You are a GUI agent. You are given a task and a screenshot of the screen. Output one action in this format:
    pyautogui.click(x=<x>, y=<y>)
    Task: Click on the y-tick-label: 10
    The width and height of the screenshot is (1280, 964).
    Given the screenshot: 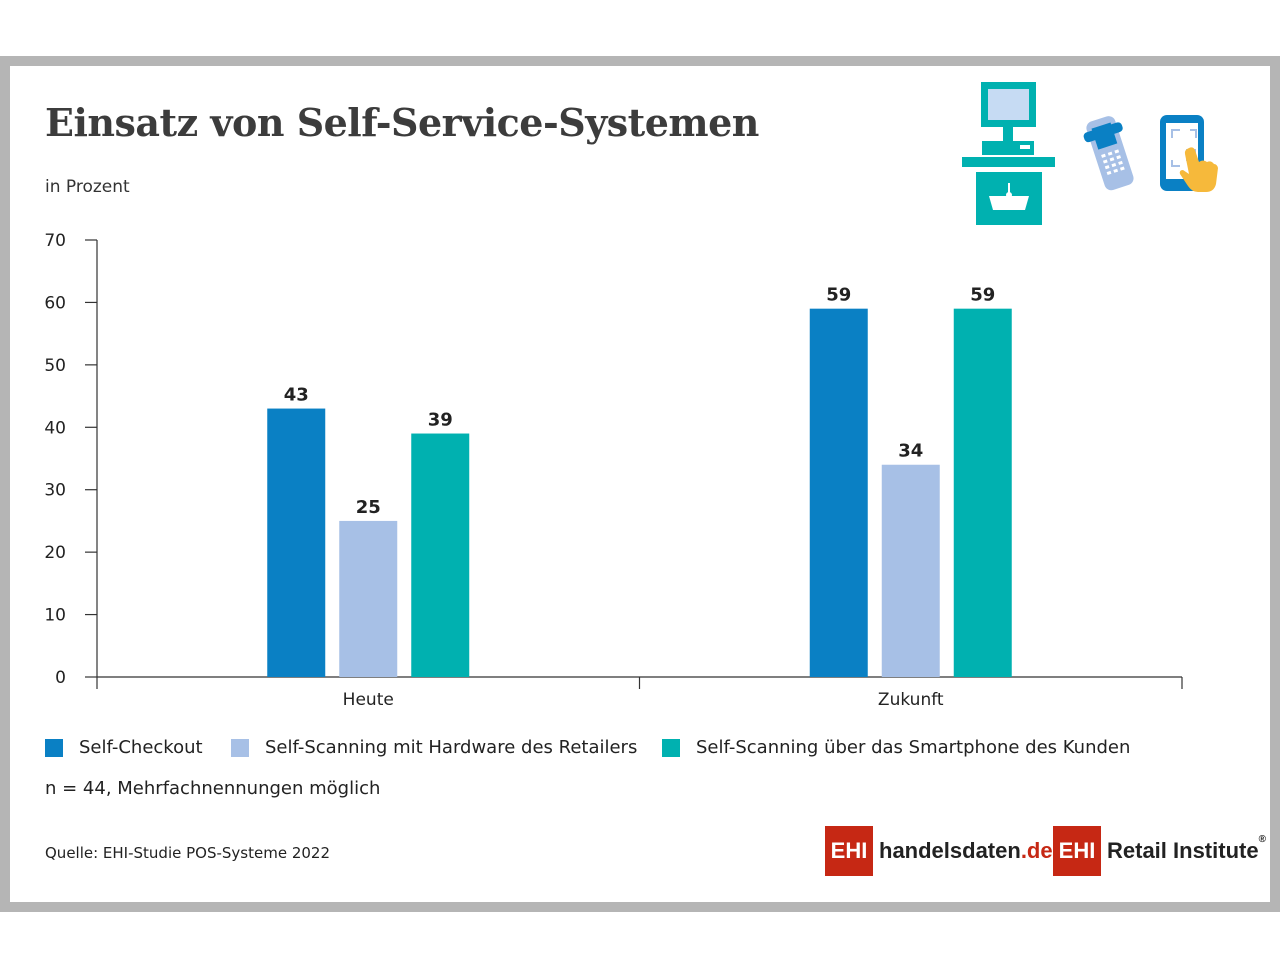 What is the action you would take?
    pyautogui.click(x=55, y=616)
    